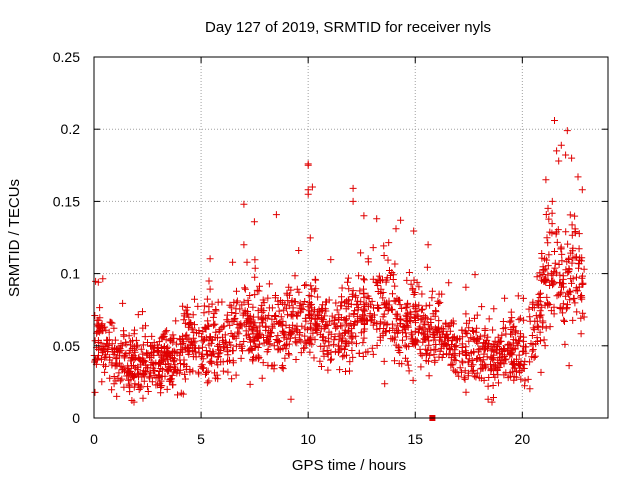  I want to click on x-tick-label: 10, so click(308, 439).